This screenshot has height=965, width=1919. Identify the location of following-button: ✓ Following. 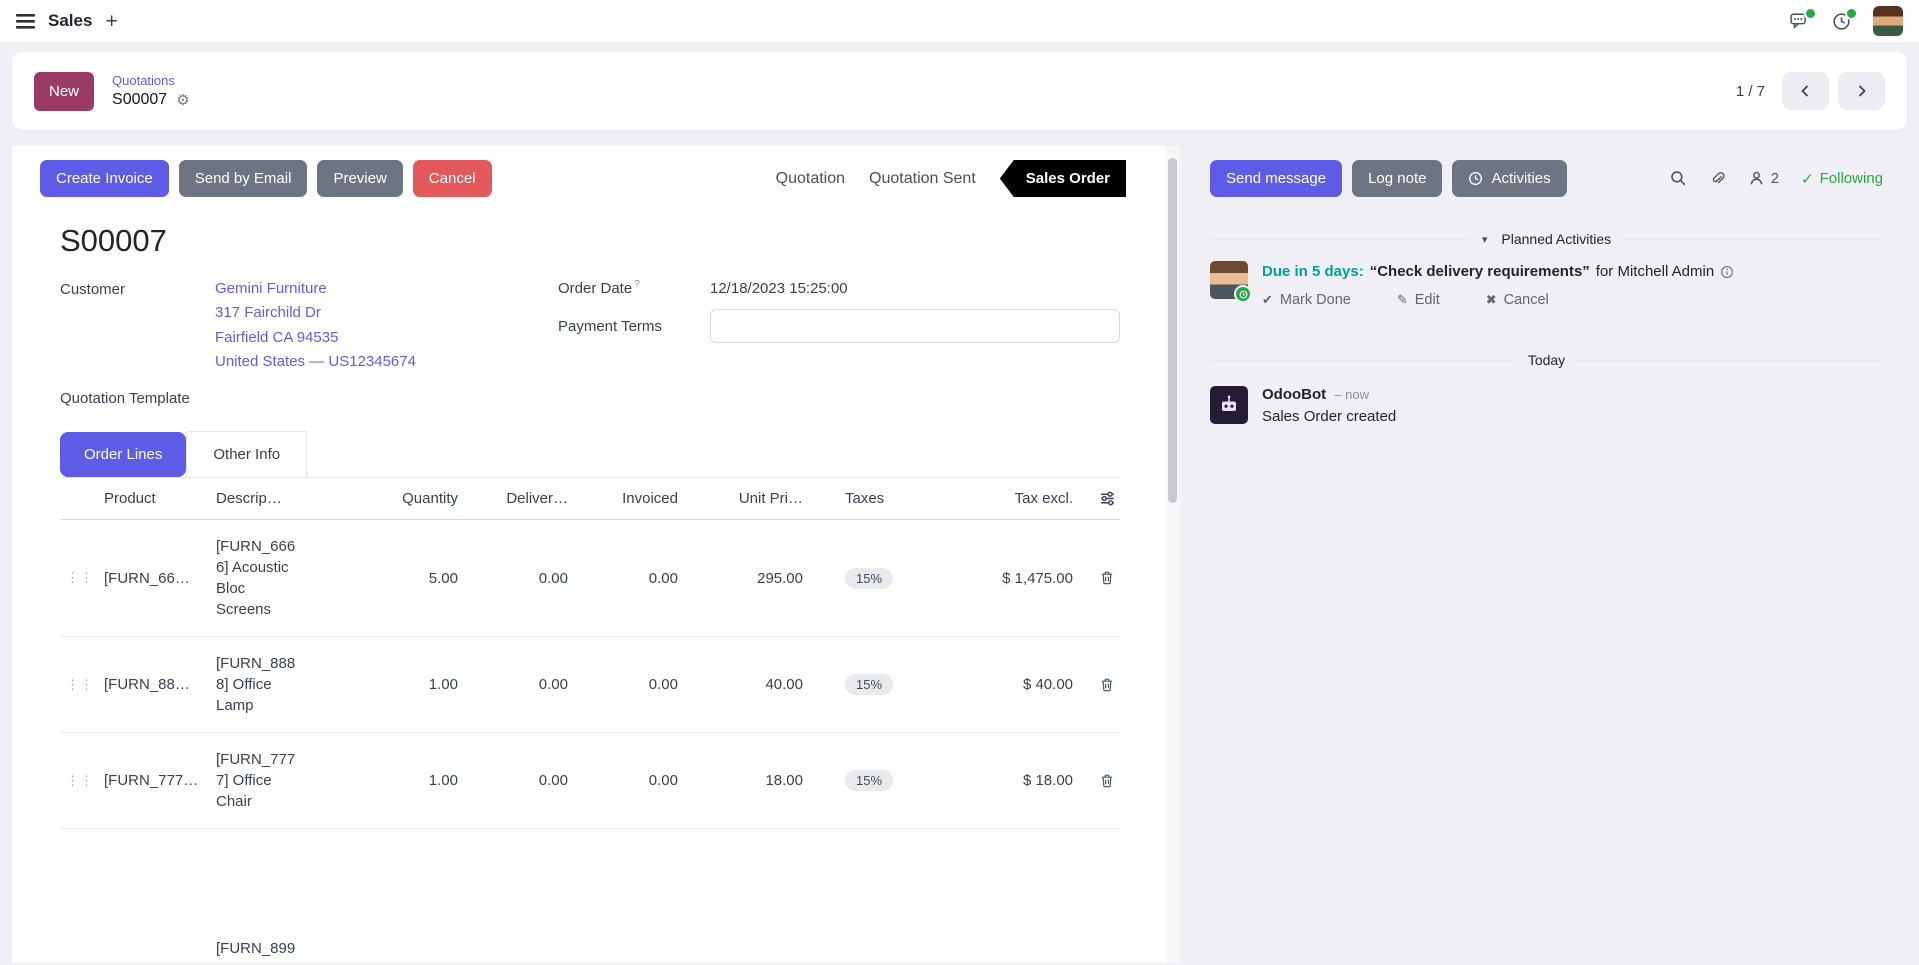
(1842, 179).